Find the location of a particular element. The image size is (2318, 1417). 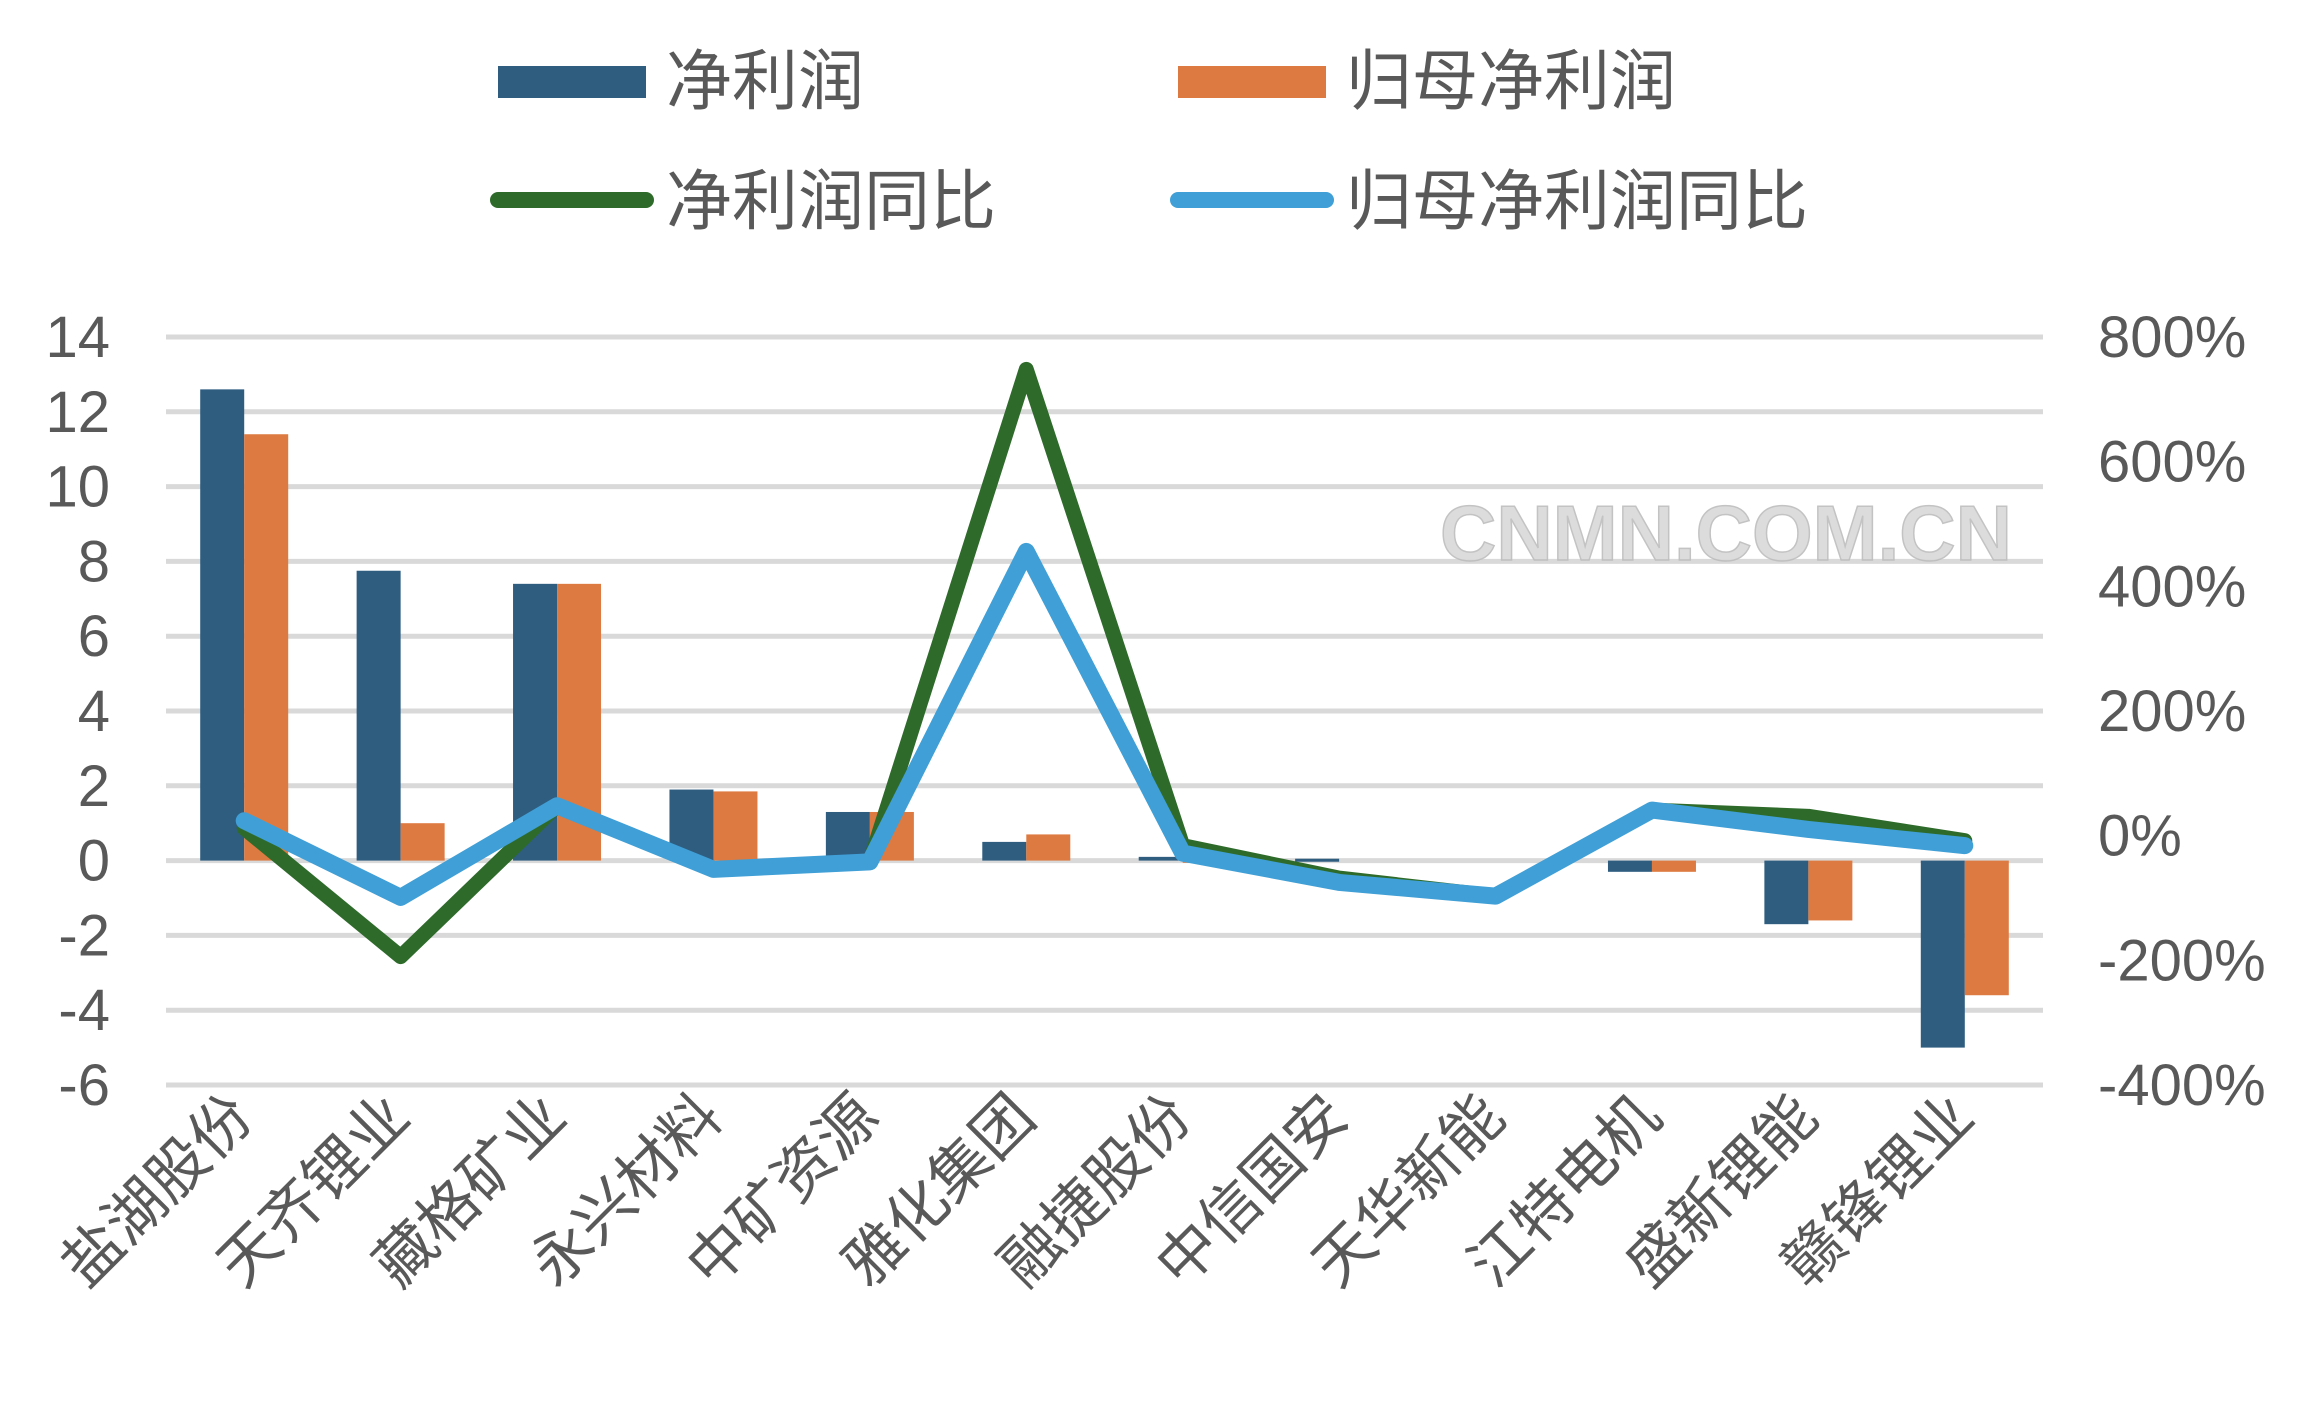

left-tick-label: 14 is located at coordinates (77, 337).